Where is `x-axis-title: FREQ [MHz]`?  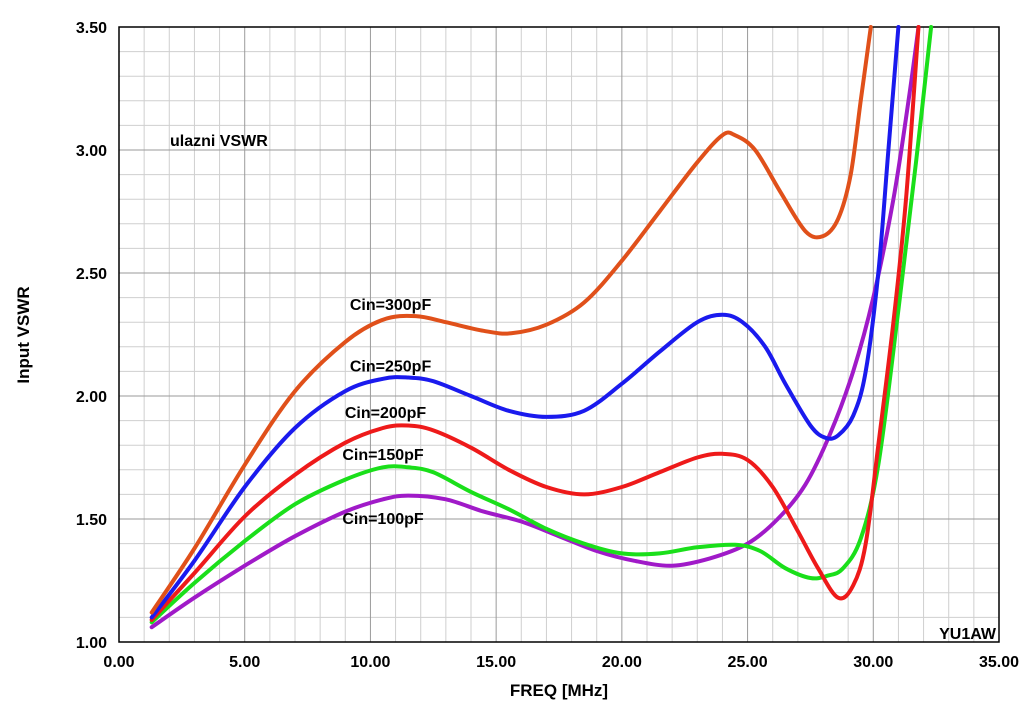
x-axis-title: FREQ [MHz] is located at coordinates (559, 690).